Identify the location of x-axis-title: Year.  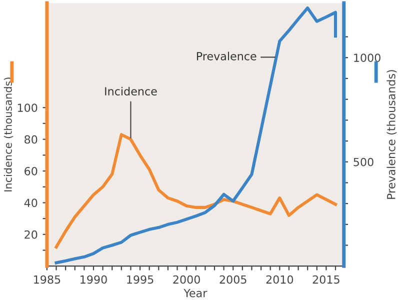
(196, 293).